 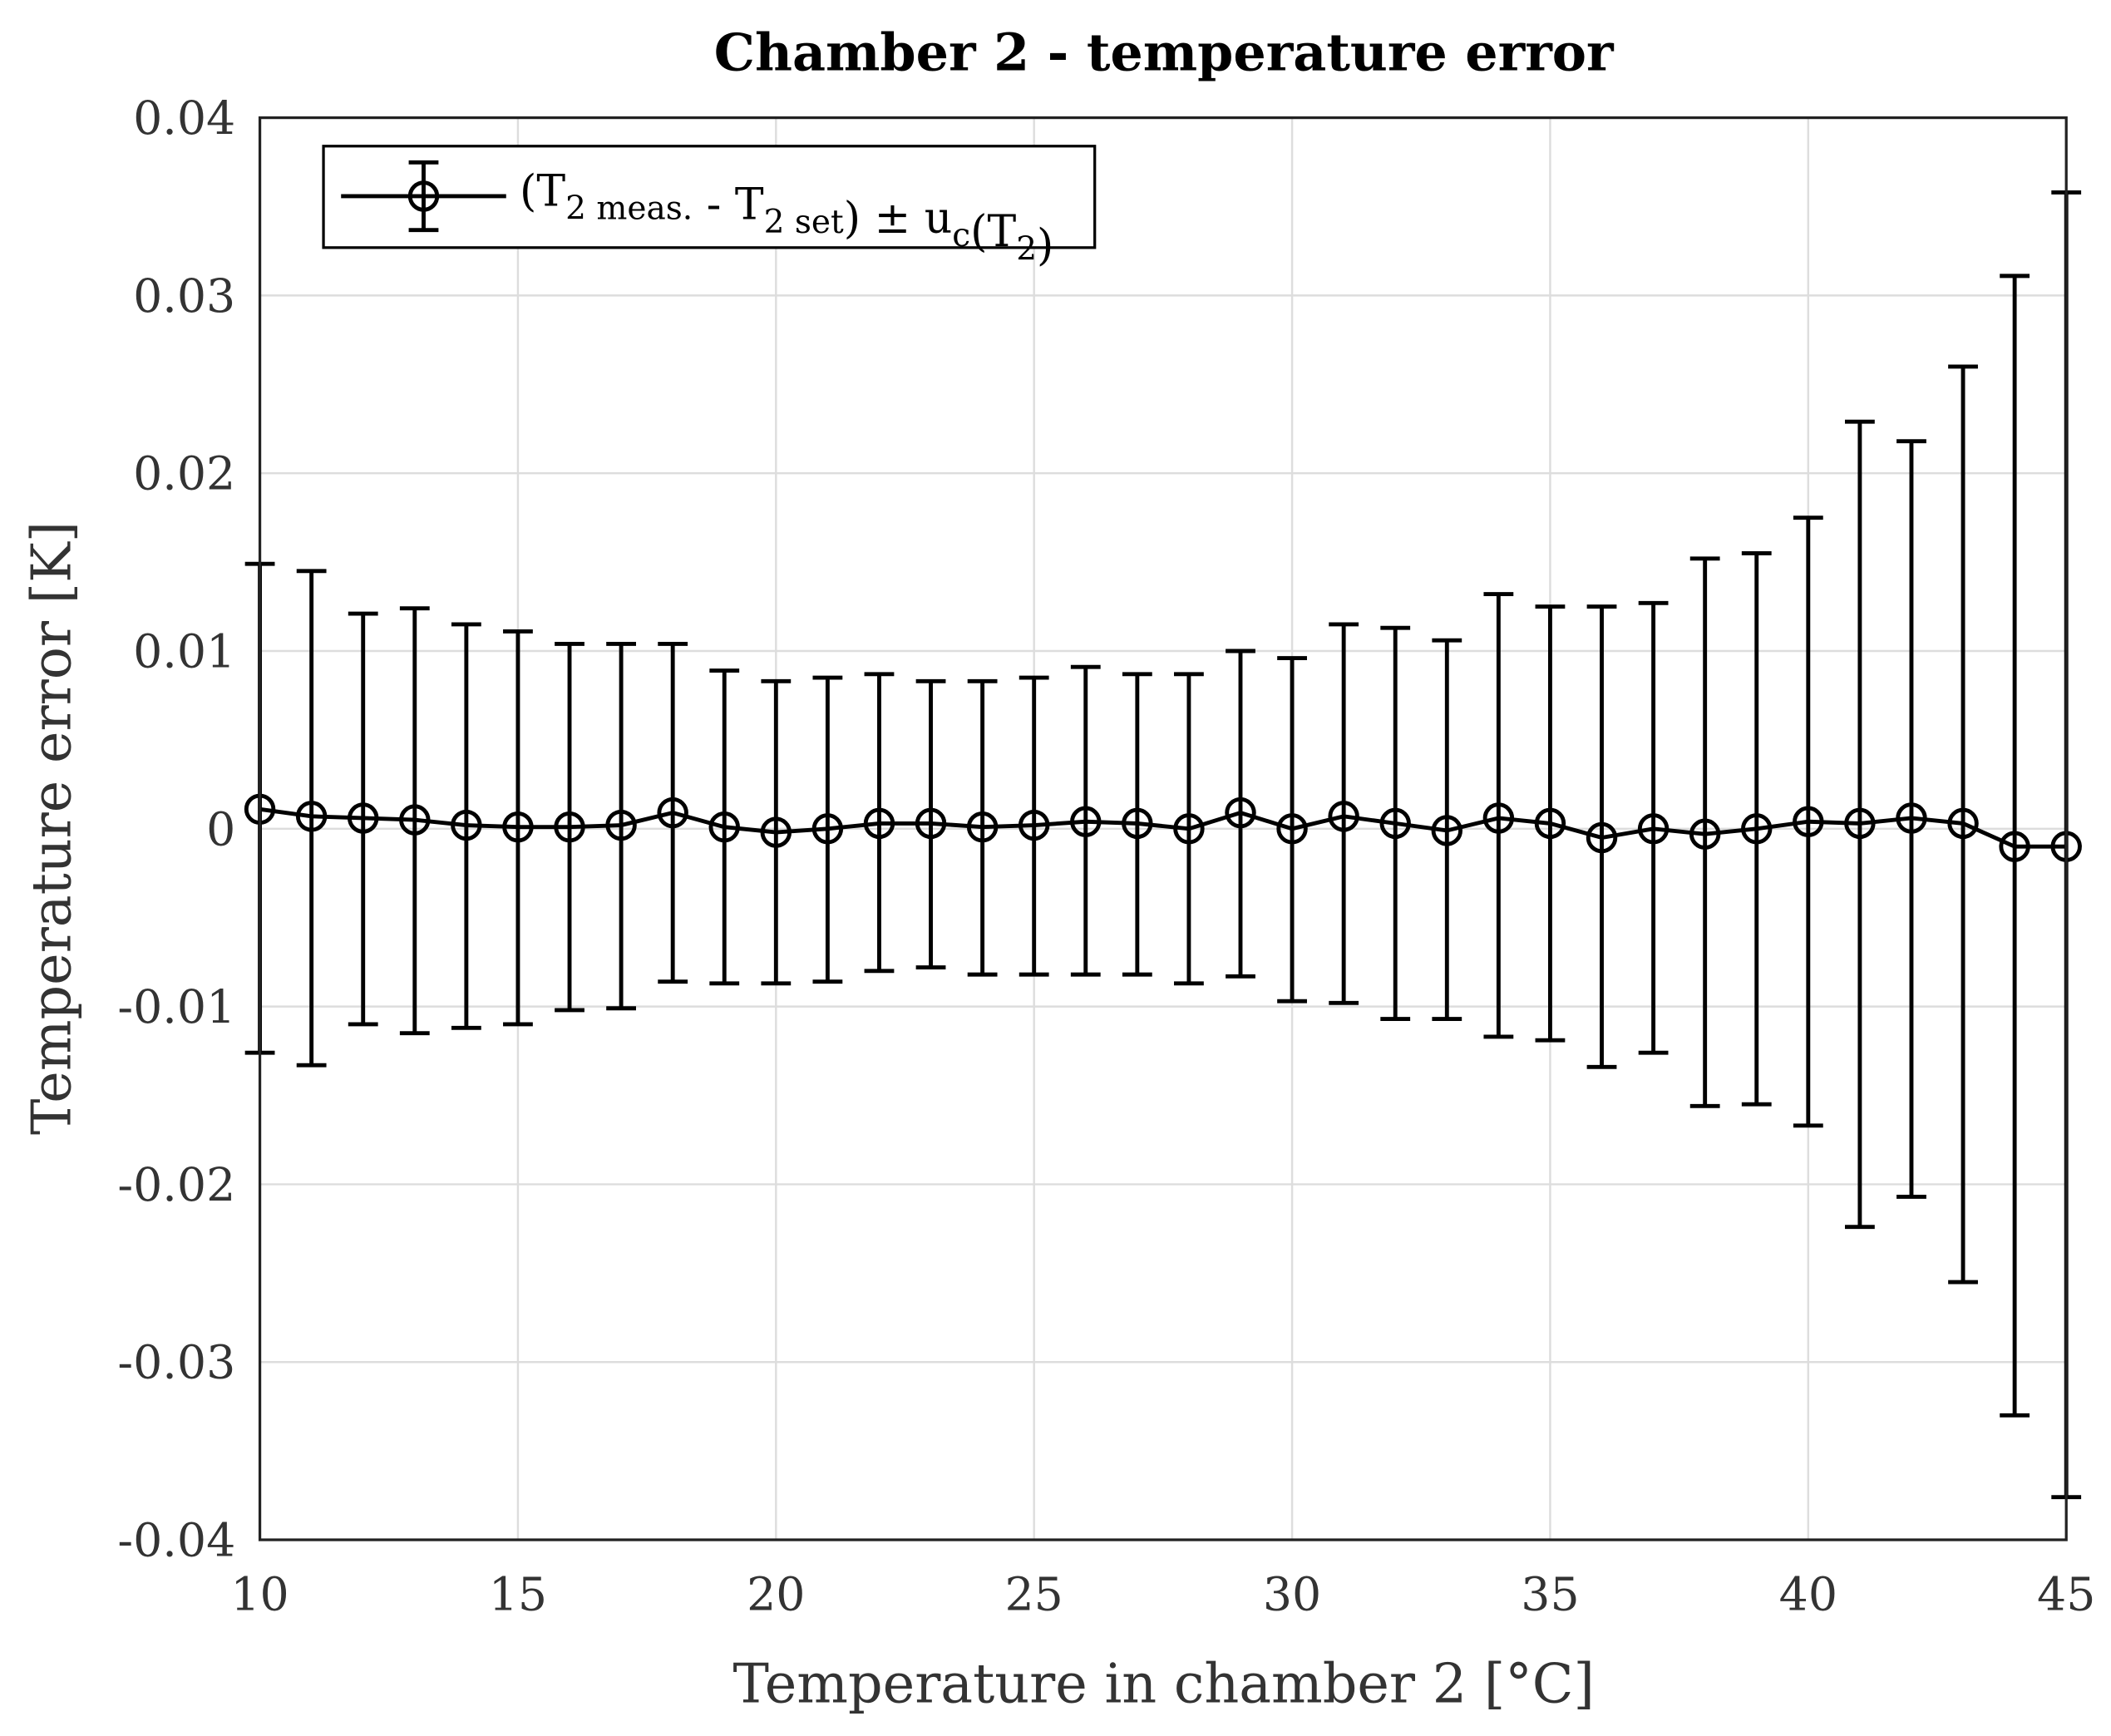 What do you see at coordinates (184, 296) in the screenshot?
I see `y-tick-label: 0.03` at bounding box center [184, 296].